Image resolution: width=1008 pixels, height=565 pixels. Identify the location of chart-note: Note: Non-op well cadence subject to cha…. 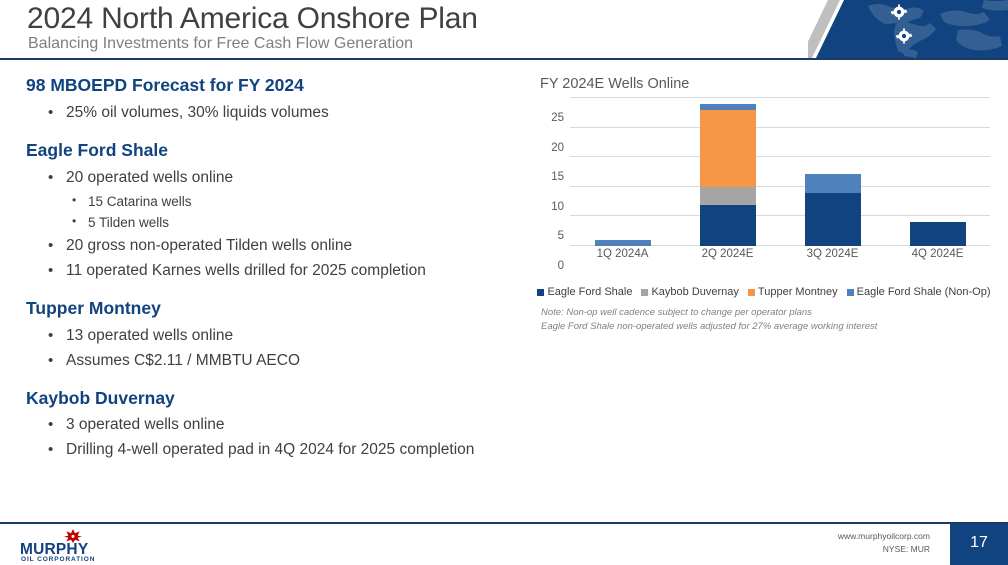
(676, 312).